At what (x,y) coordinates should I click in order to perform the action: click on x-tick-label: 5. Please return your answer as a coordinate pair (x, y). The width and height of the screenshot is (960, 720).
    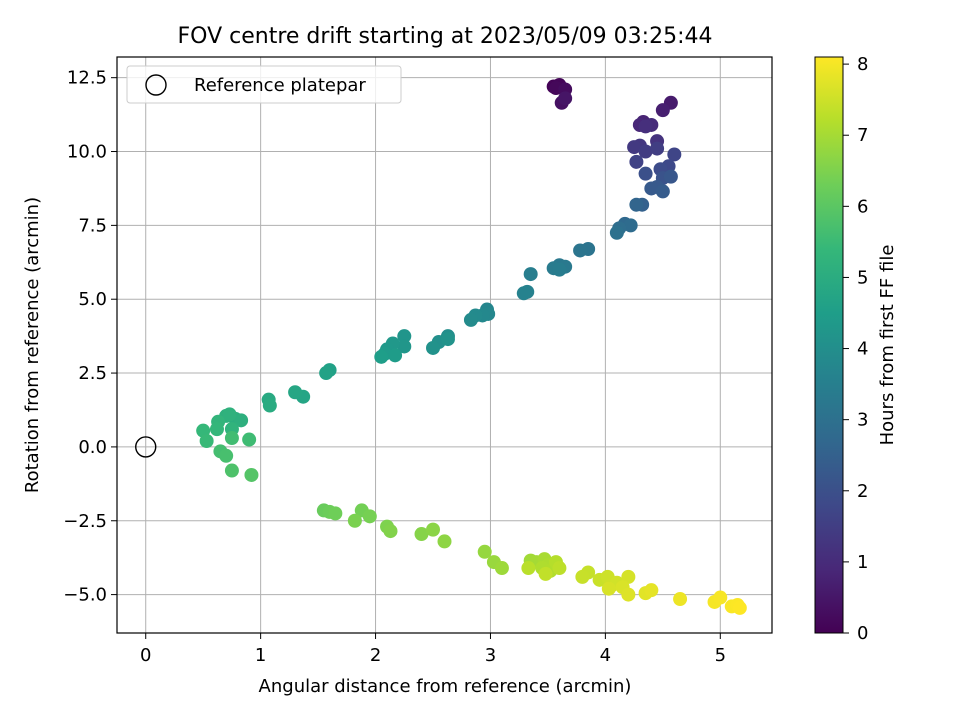
    Looking at the image, I should click on (720, 655).